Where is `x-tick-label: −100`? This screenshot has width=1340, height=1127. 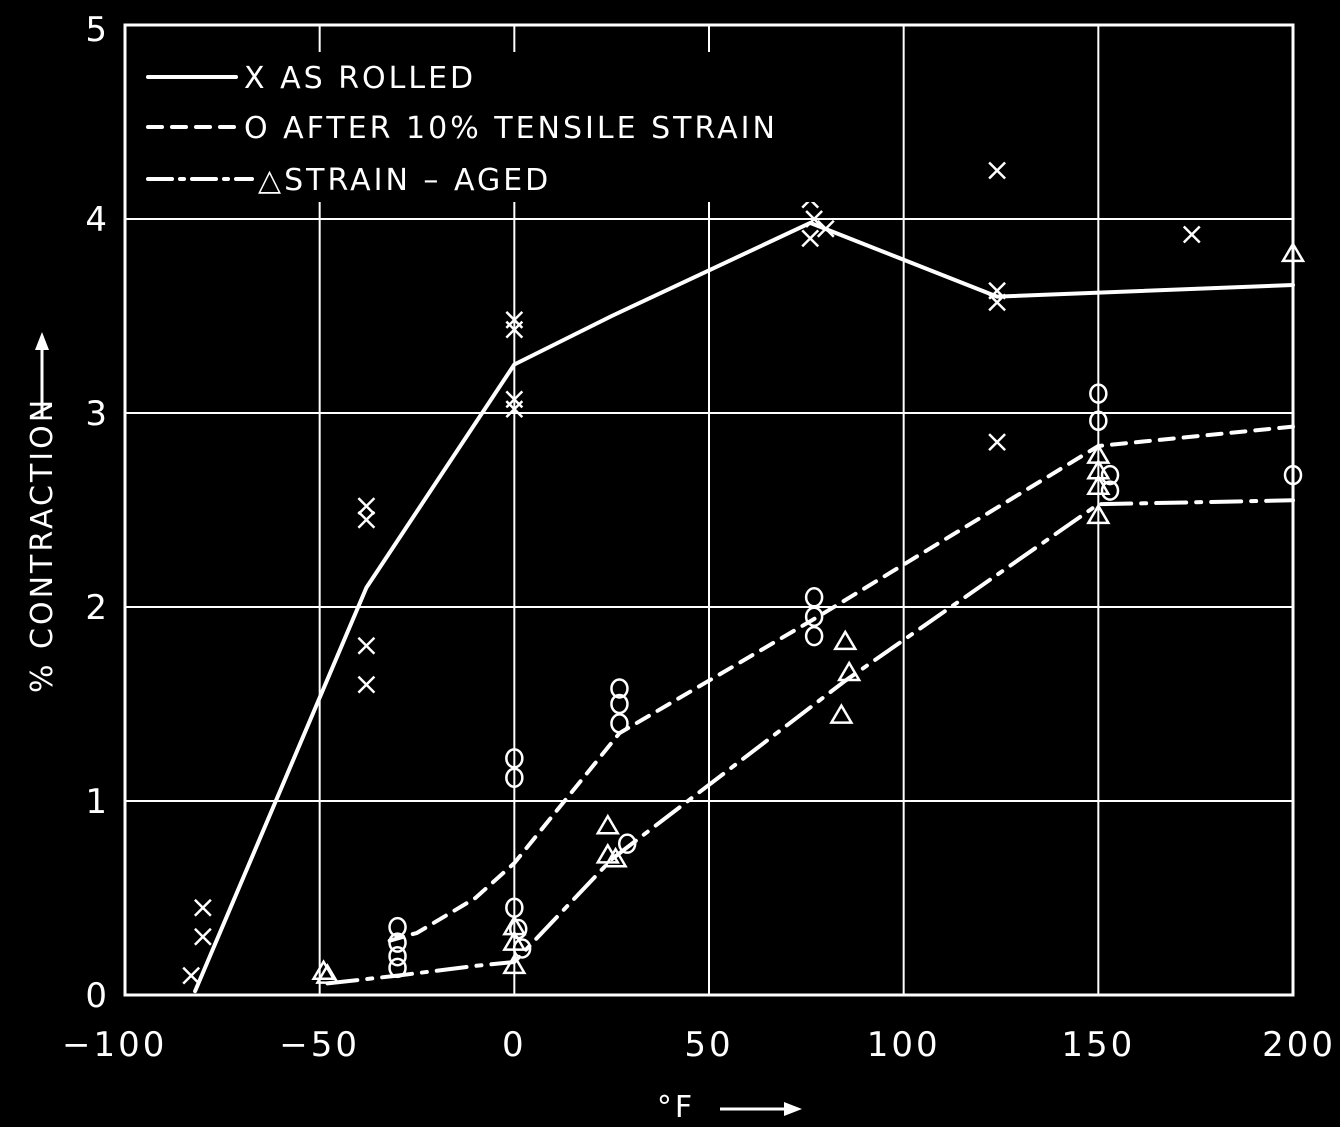 x-tick-label: −100 is located at coordinates (114, 1045).